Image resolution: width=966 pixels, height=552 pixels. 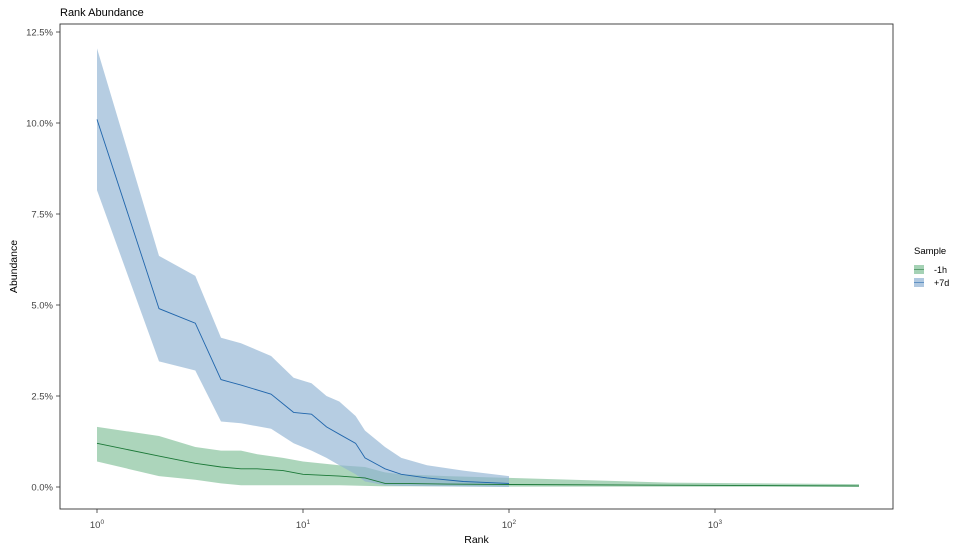 What do you see at coordinates (919, 282) in the screenshot?
I see `legend-swatch-plus-7d` at bounding box center [919, 282].